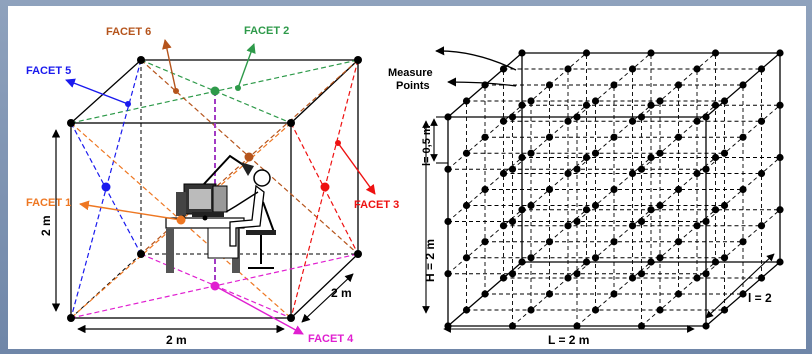 This screenshot has height=354, width=812. I want to click on length-label: L = 2 m, so click(568, 340).